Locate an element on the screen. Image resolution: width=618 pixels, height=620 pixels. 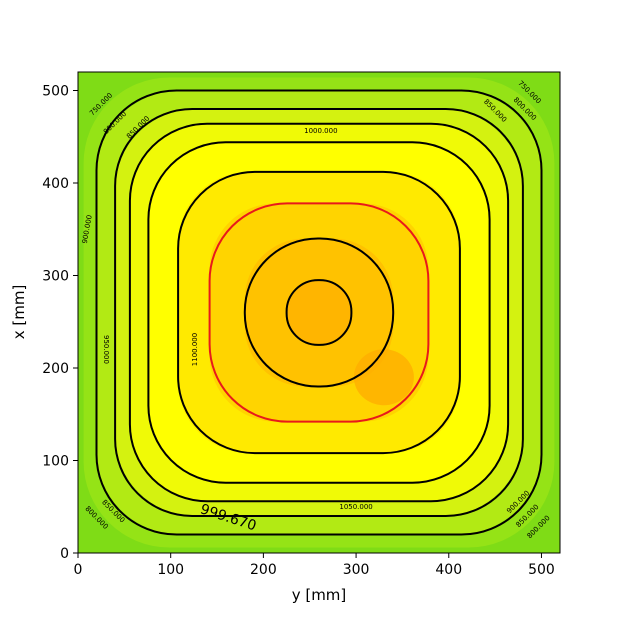
x-tick-label: 300 is located at coordinates (356, 570).